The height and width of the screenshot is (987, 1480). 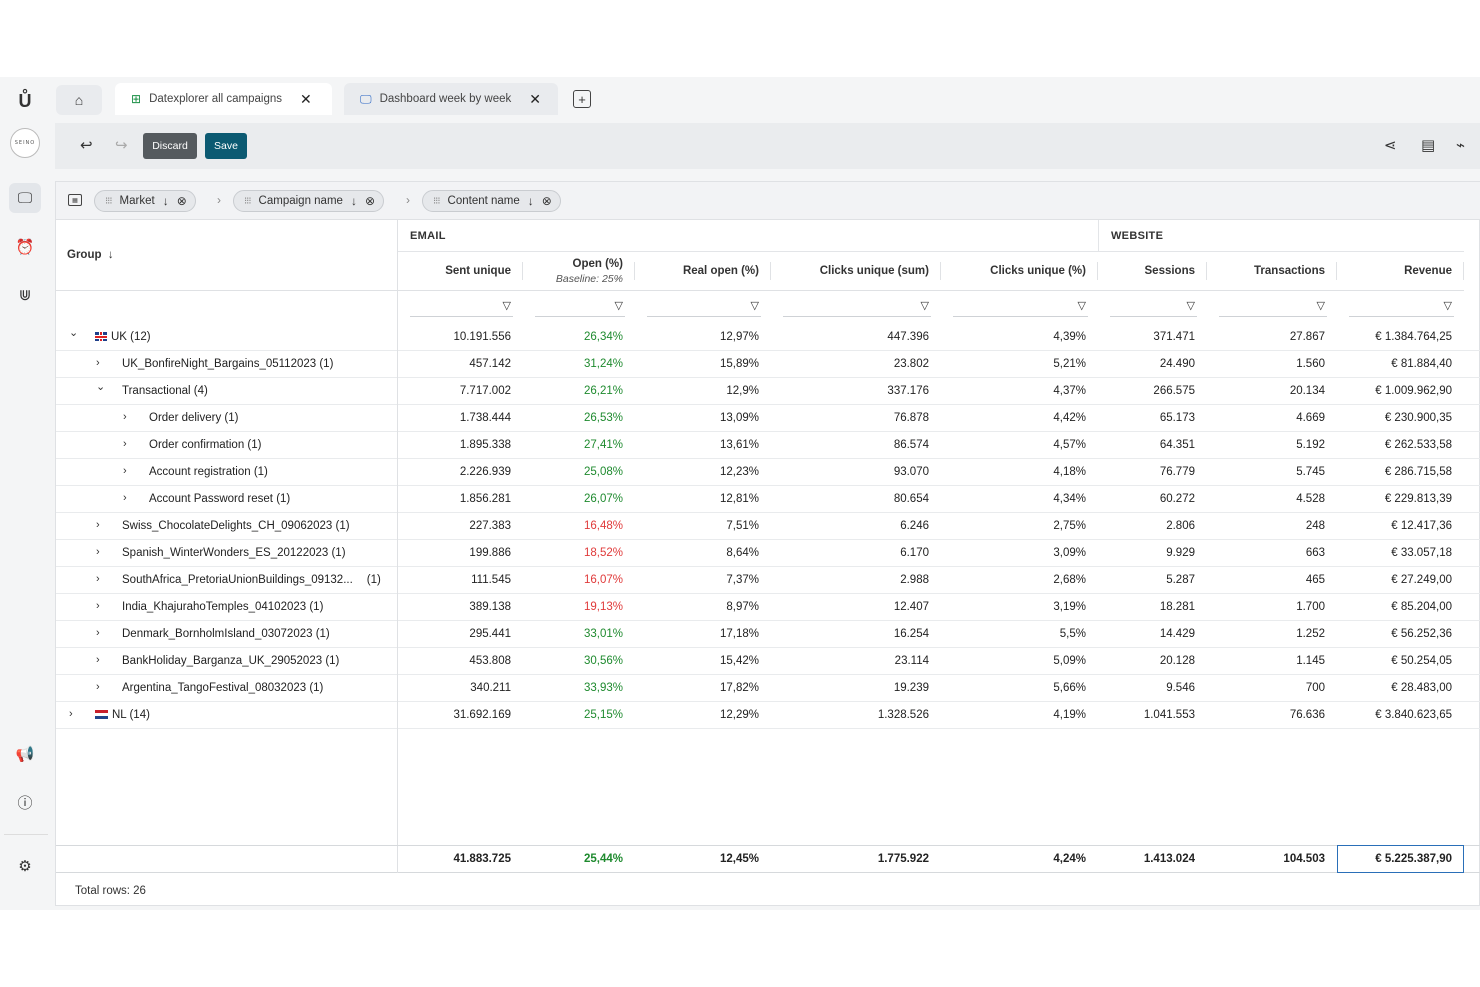 What do you see at coordinates (490, 526) in the screenshot?
I see `cell-sent: 227.383` at bounding box center [490, 526].